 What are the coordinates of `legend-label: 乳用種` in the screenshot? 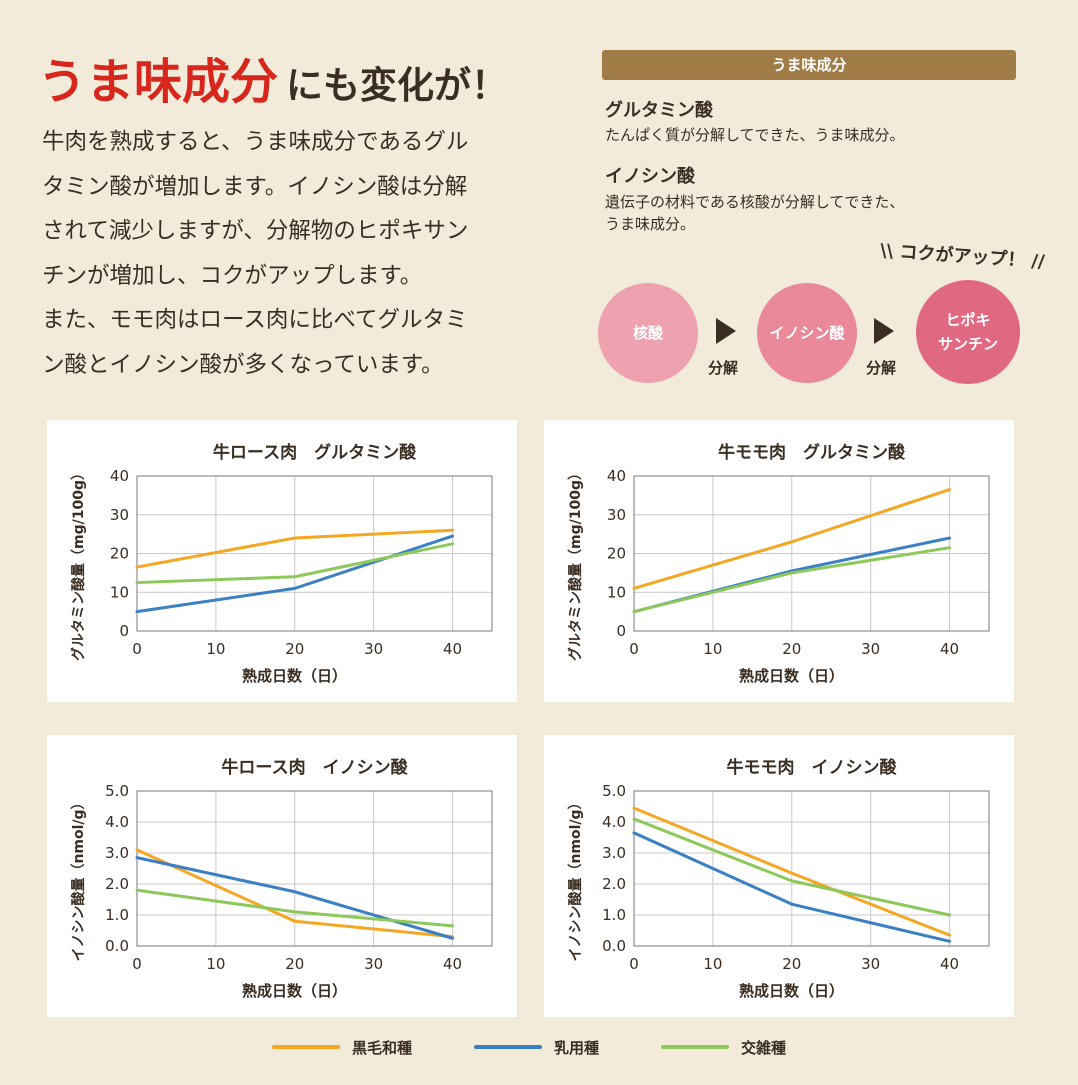 It's located at (577, 1047).